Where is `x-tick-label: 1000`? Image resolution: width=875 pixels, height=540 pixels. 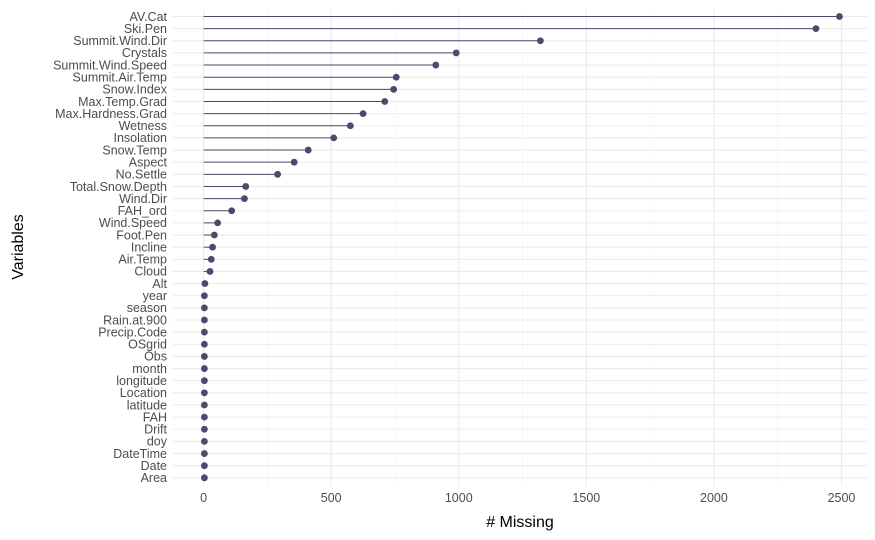 x-tick-label: 1000 is located at coordinates (459, 498).